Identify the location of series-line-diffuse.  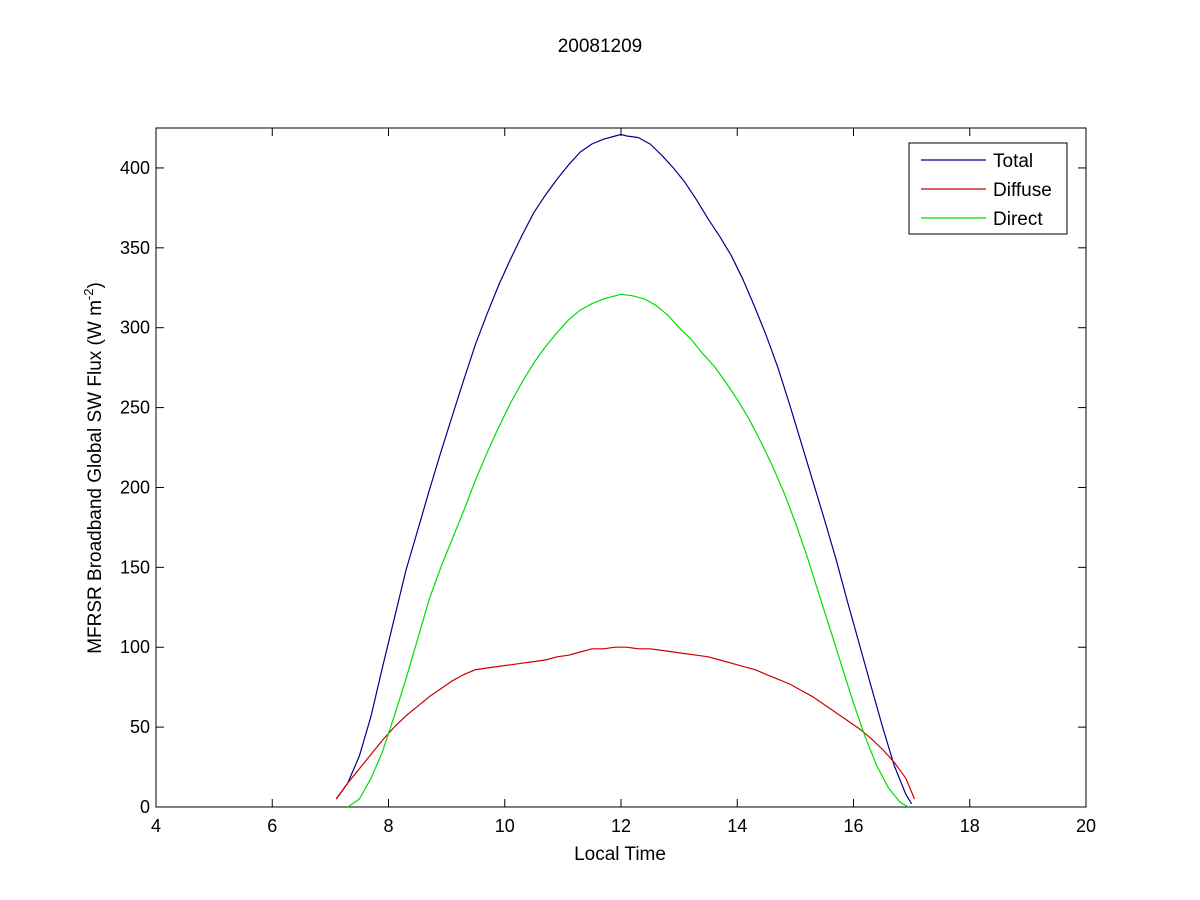
(625, 723).